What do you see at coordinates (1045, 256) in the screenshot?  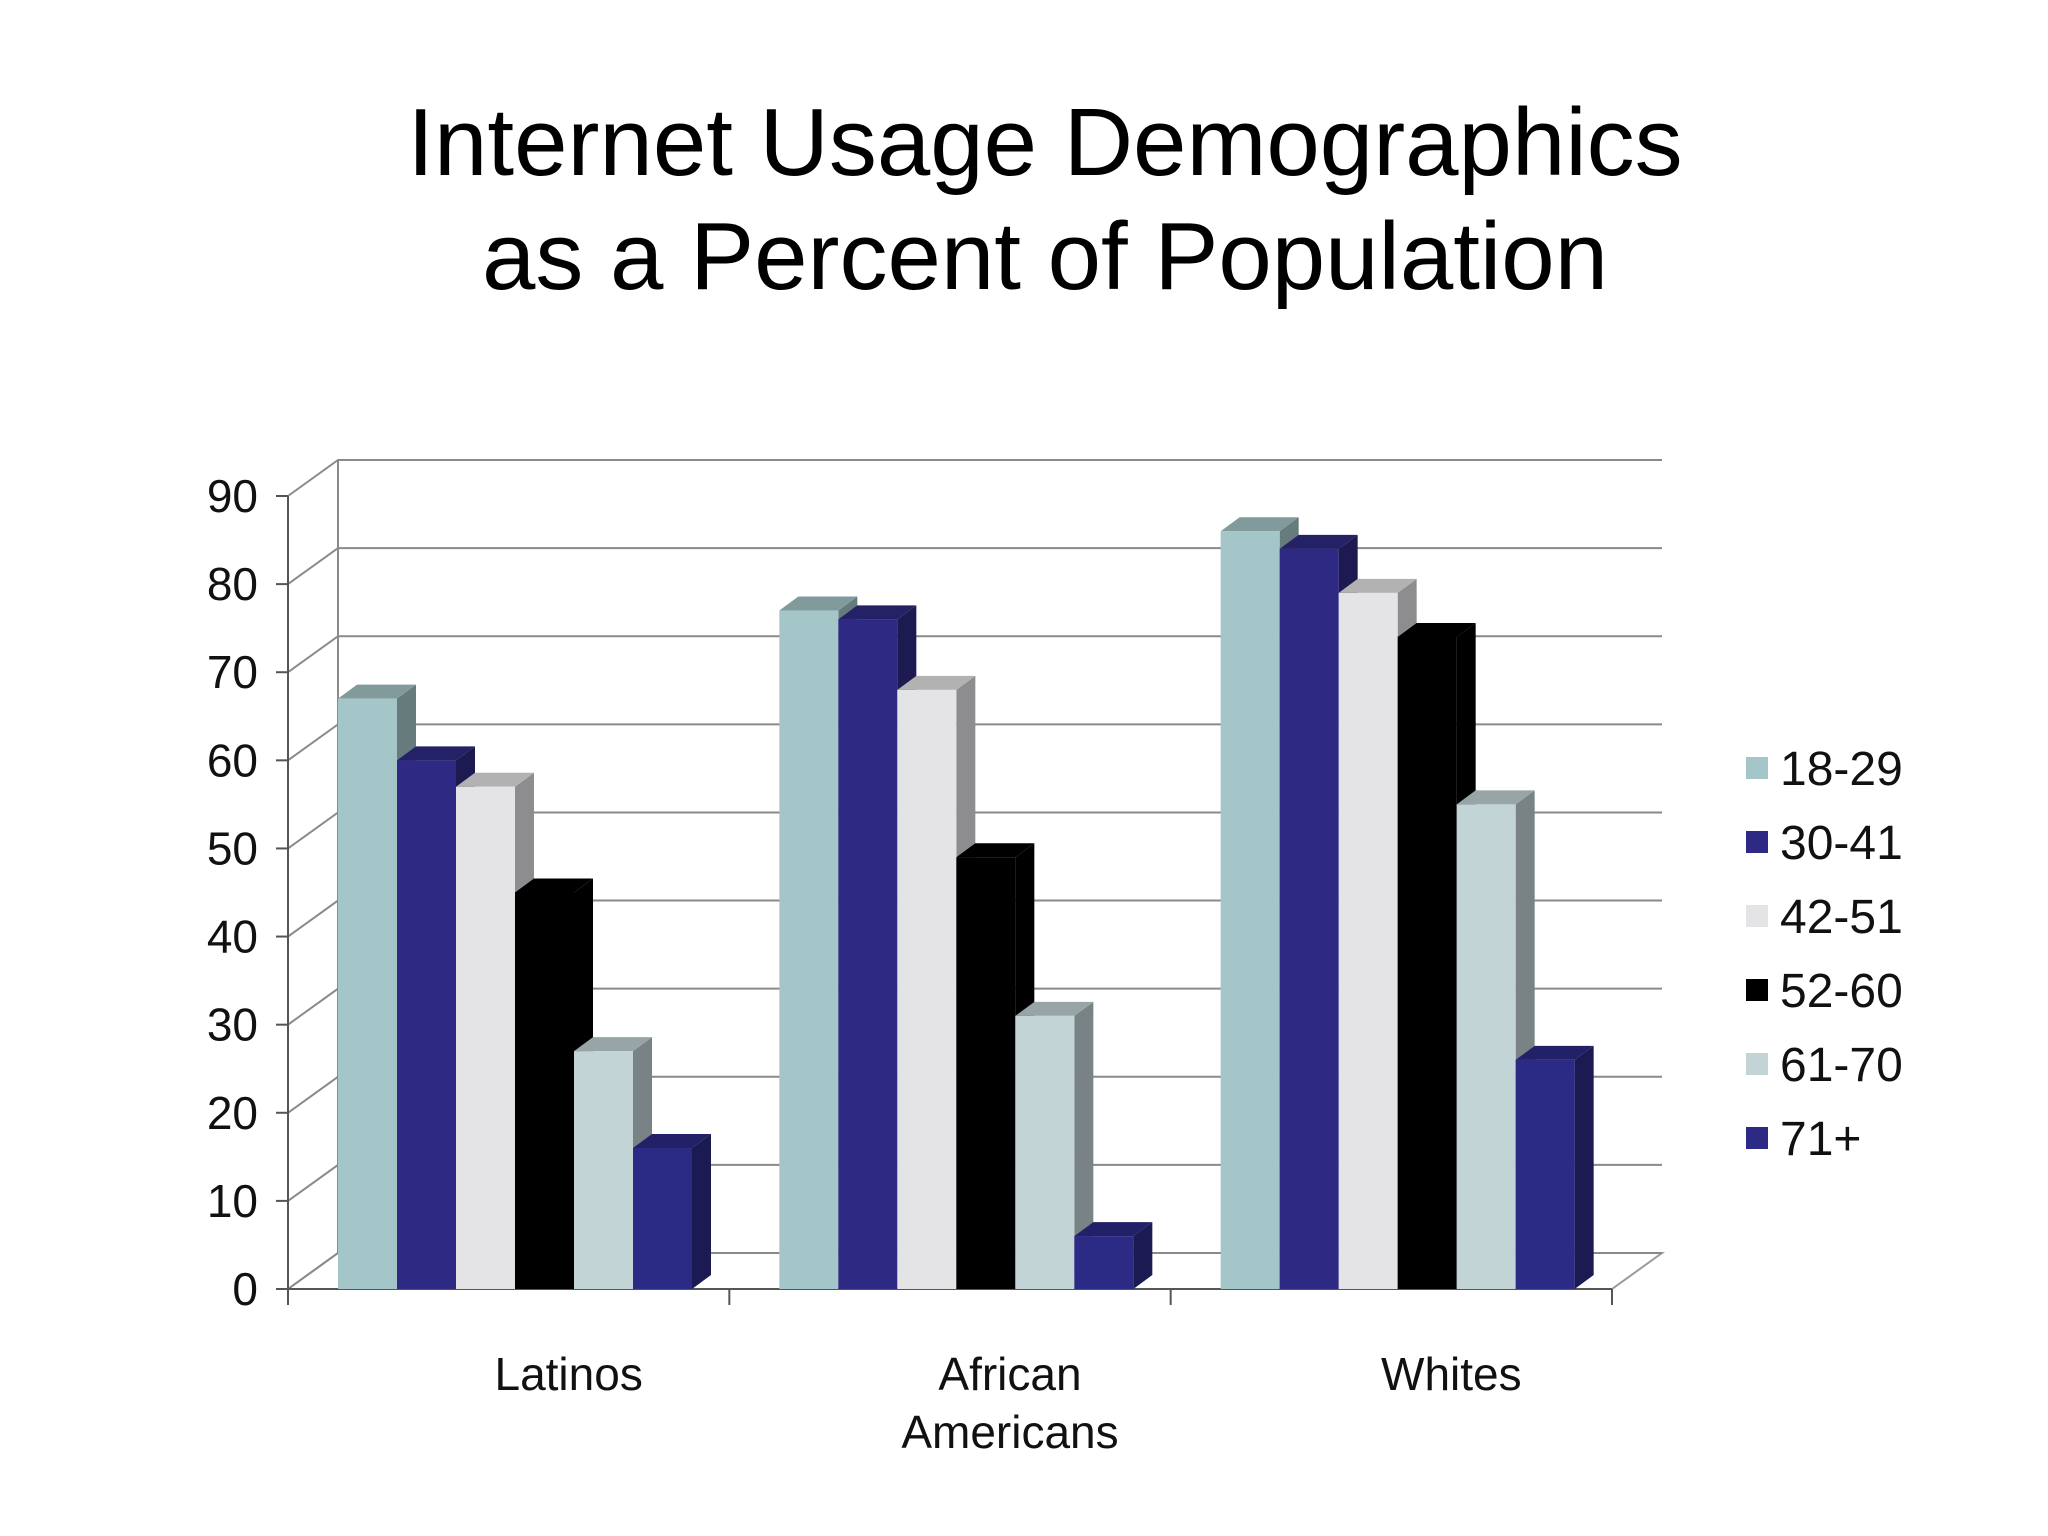 I see `chart-title-line-2: as a Percent of Population` at bounding box center [1045, 256].